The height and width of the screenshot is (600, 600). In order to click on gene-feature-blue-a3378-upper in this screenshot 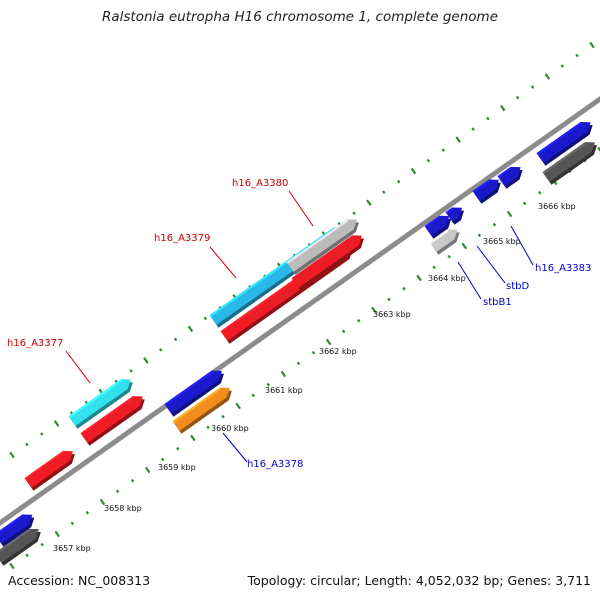, I will do `click(194, 393)`.